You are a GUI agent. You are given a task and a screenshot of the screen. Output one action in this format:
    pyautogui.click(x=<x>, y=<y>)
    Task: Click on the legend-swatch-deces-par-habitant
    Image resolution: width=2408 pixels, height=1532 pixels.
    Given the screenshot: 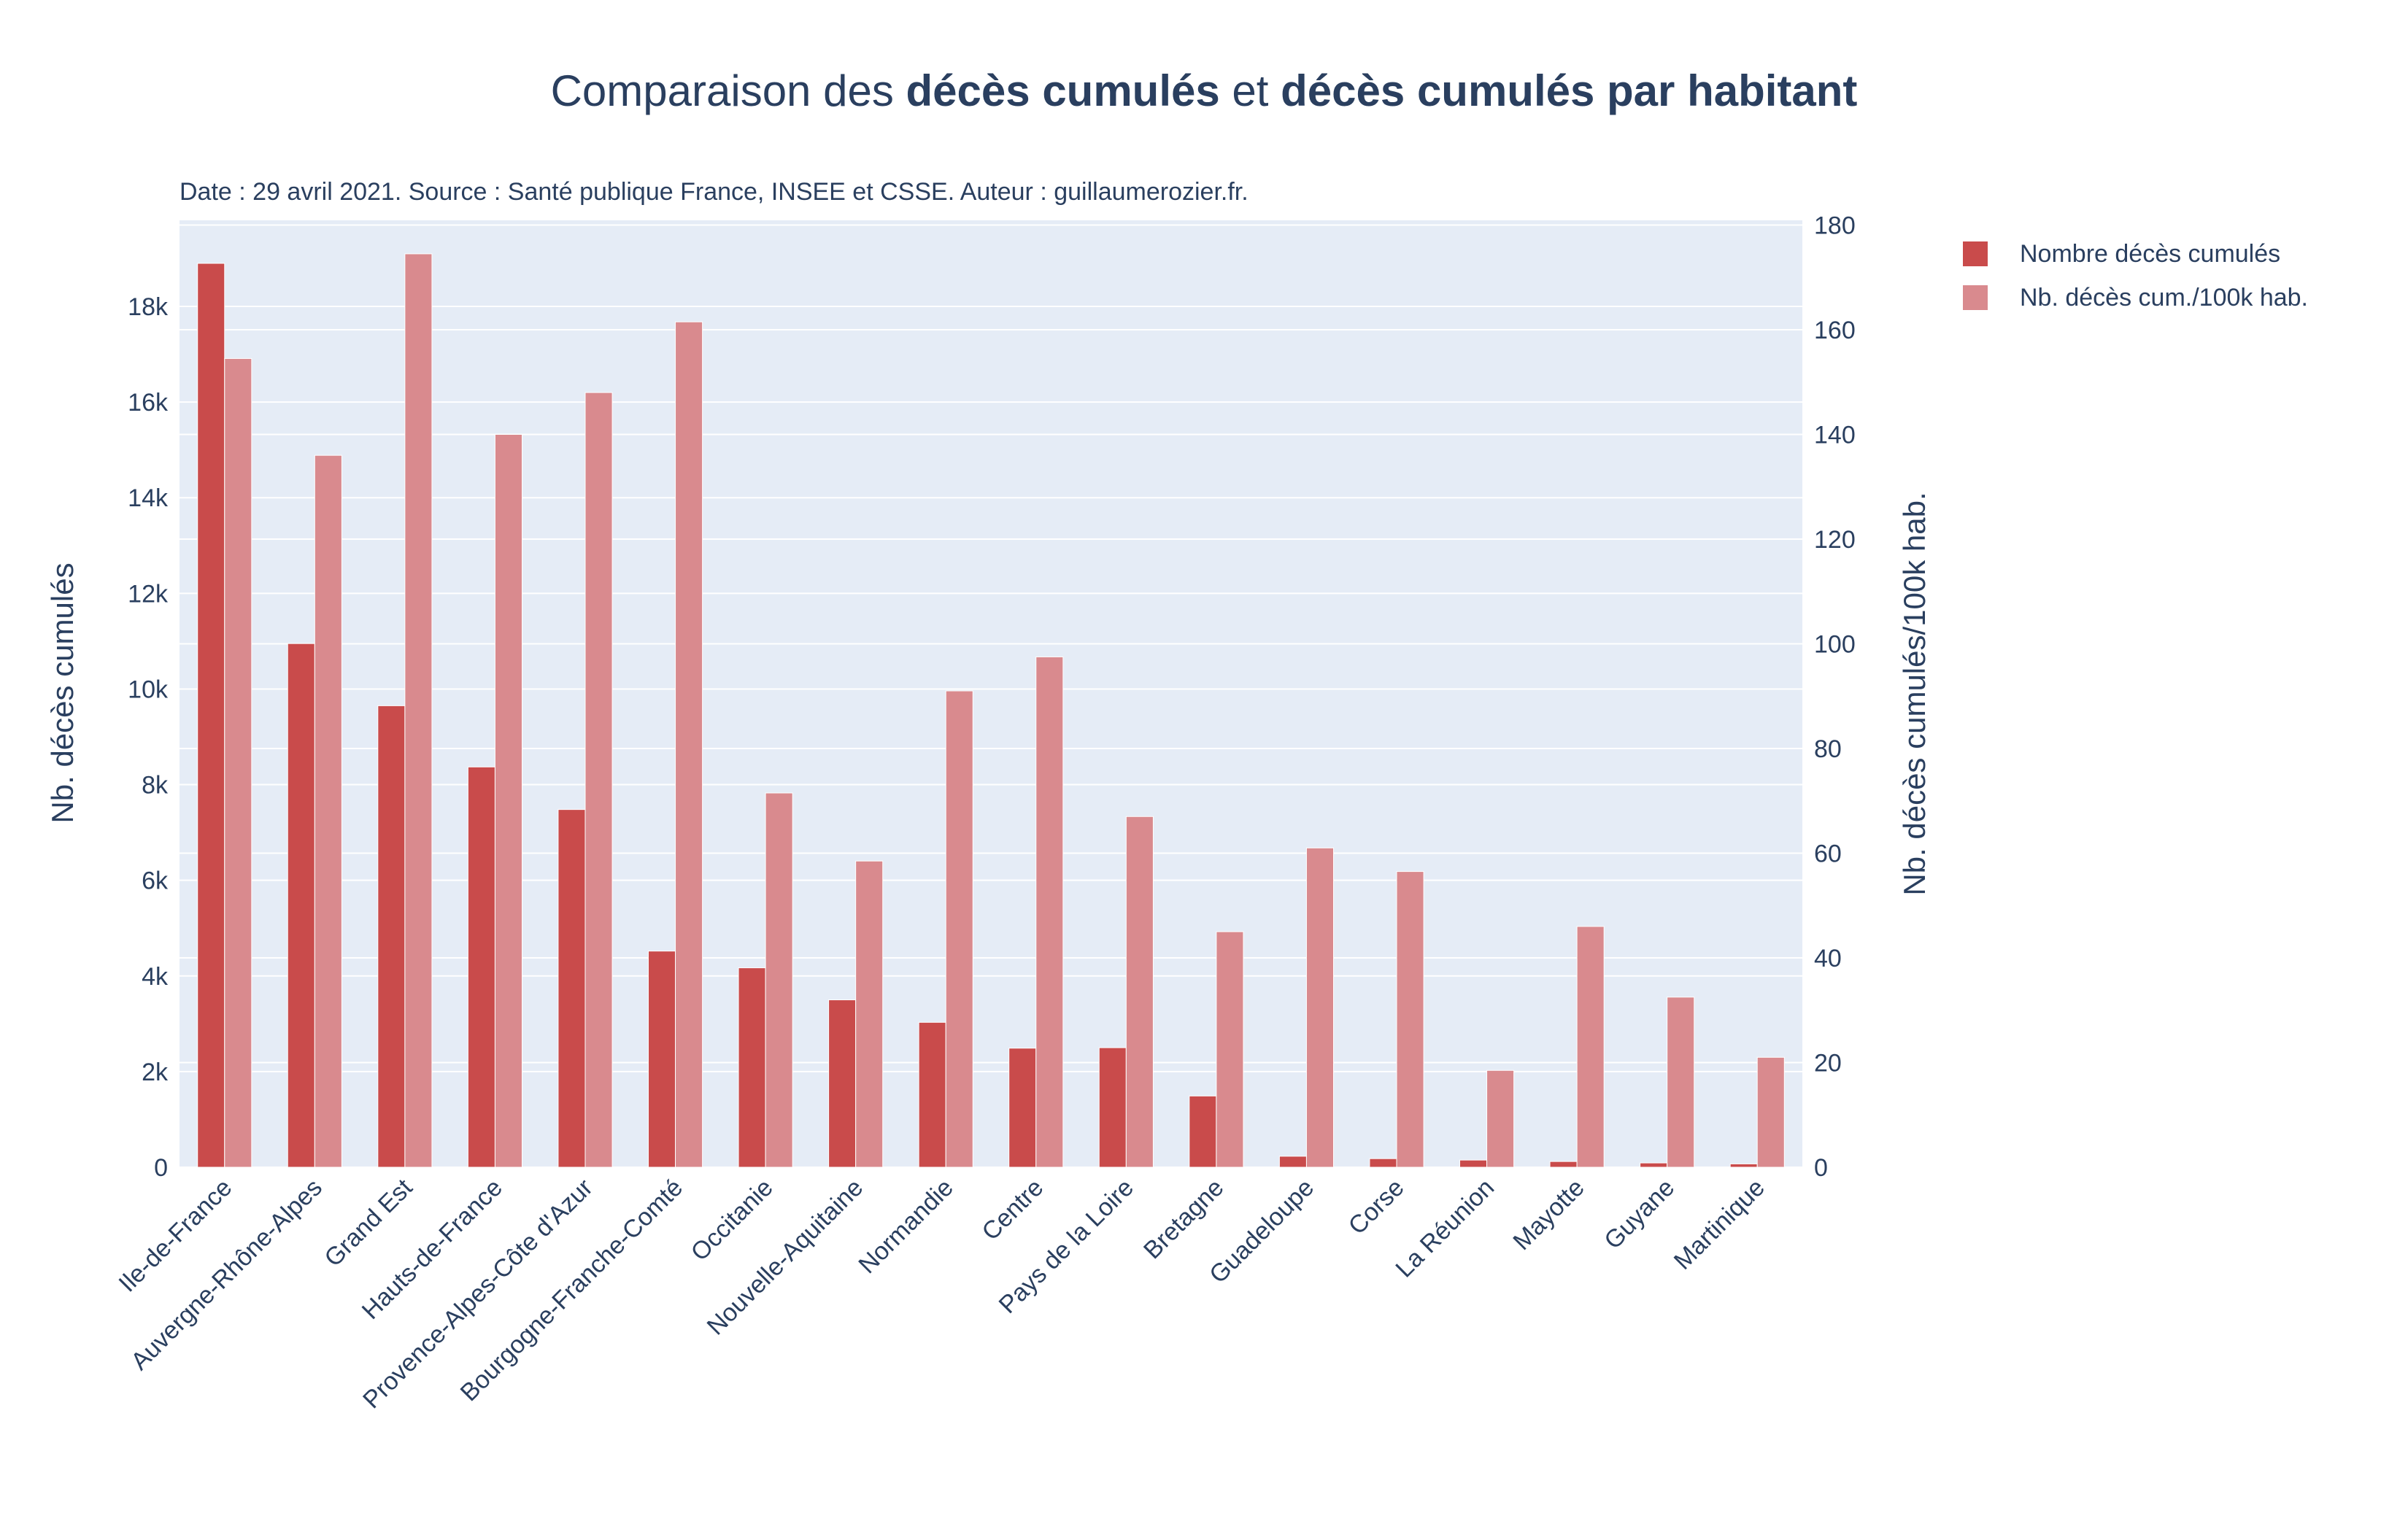 What is the action you would take?
    pyautogui.click(x=1975, y=298)
    